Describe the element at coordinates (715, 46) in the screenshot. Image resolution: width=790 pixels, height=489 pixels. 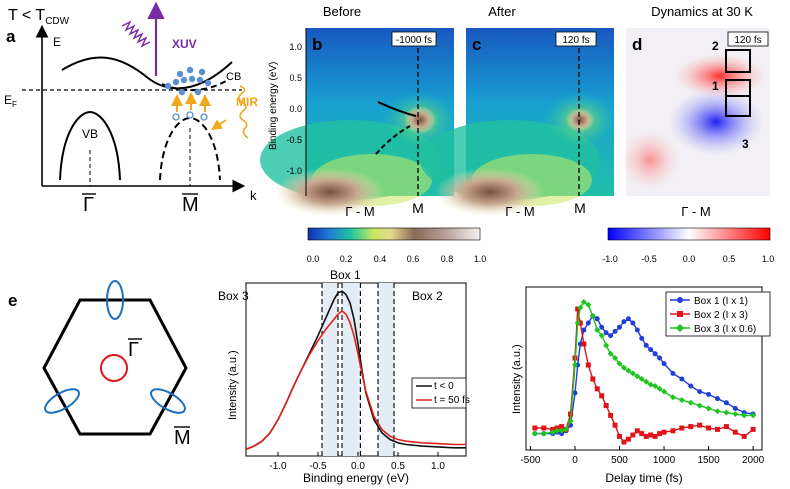
I see `box-2-label: 2` at that location.